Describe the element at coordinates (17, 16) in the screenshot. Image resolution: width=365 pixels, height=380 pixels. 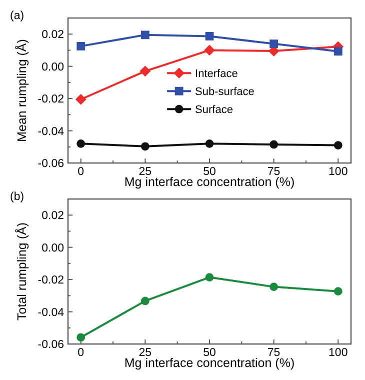
I see `chart-title: (a)` at that location.